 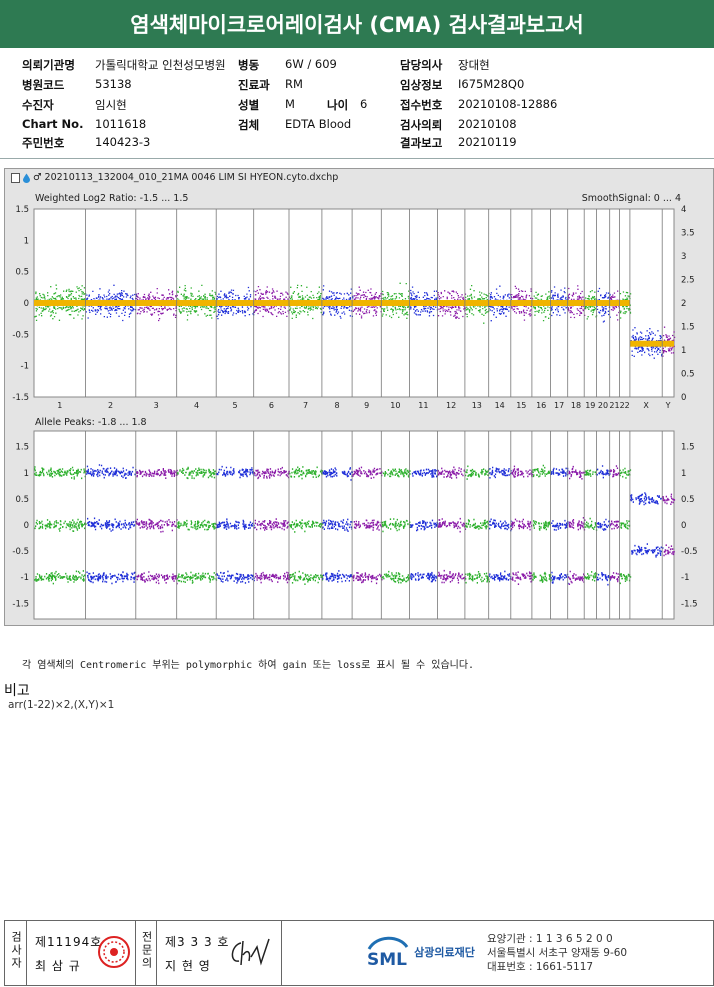 I want to click on allele-peak-points-chr4, so click(x=197, y=525).